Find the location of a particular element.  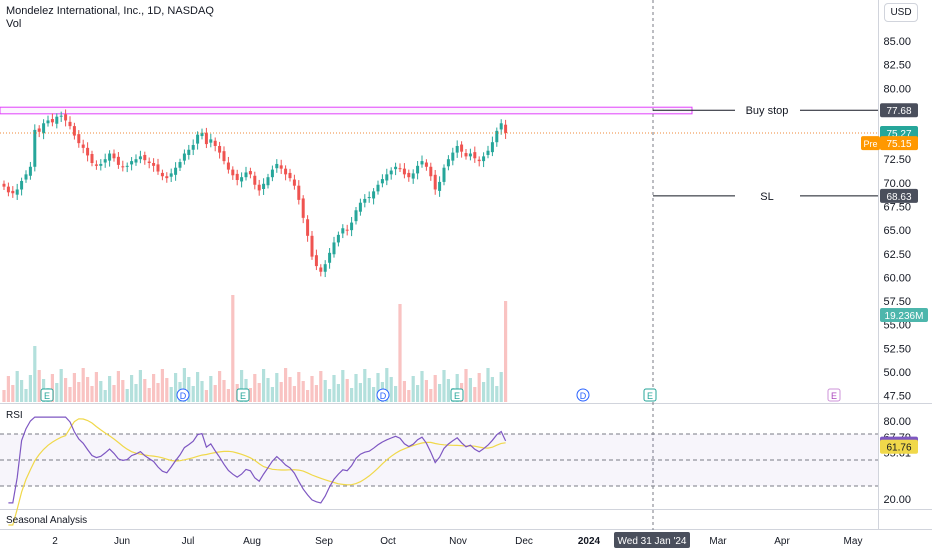

price-tick-label: 60.00 is located at coordinates (897, 278).